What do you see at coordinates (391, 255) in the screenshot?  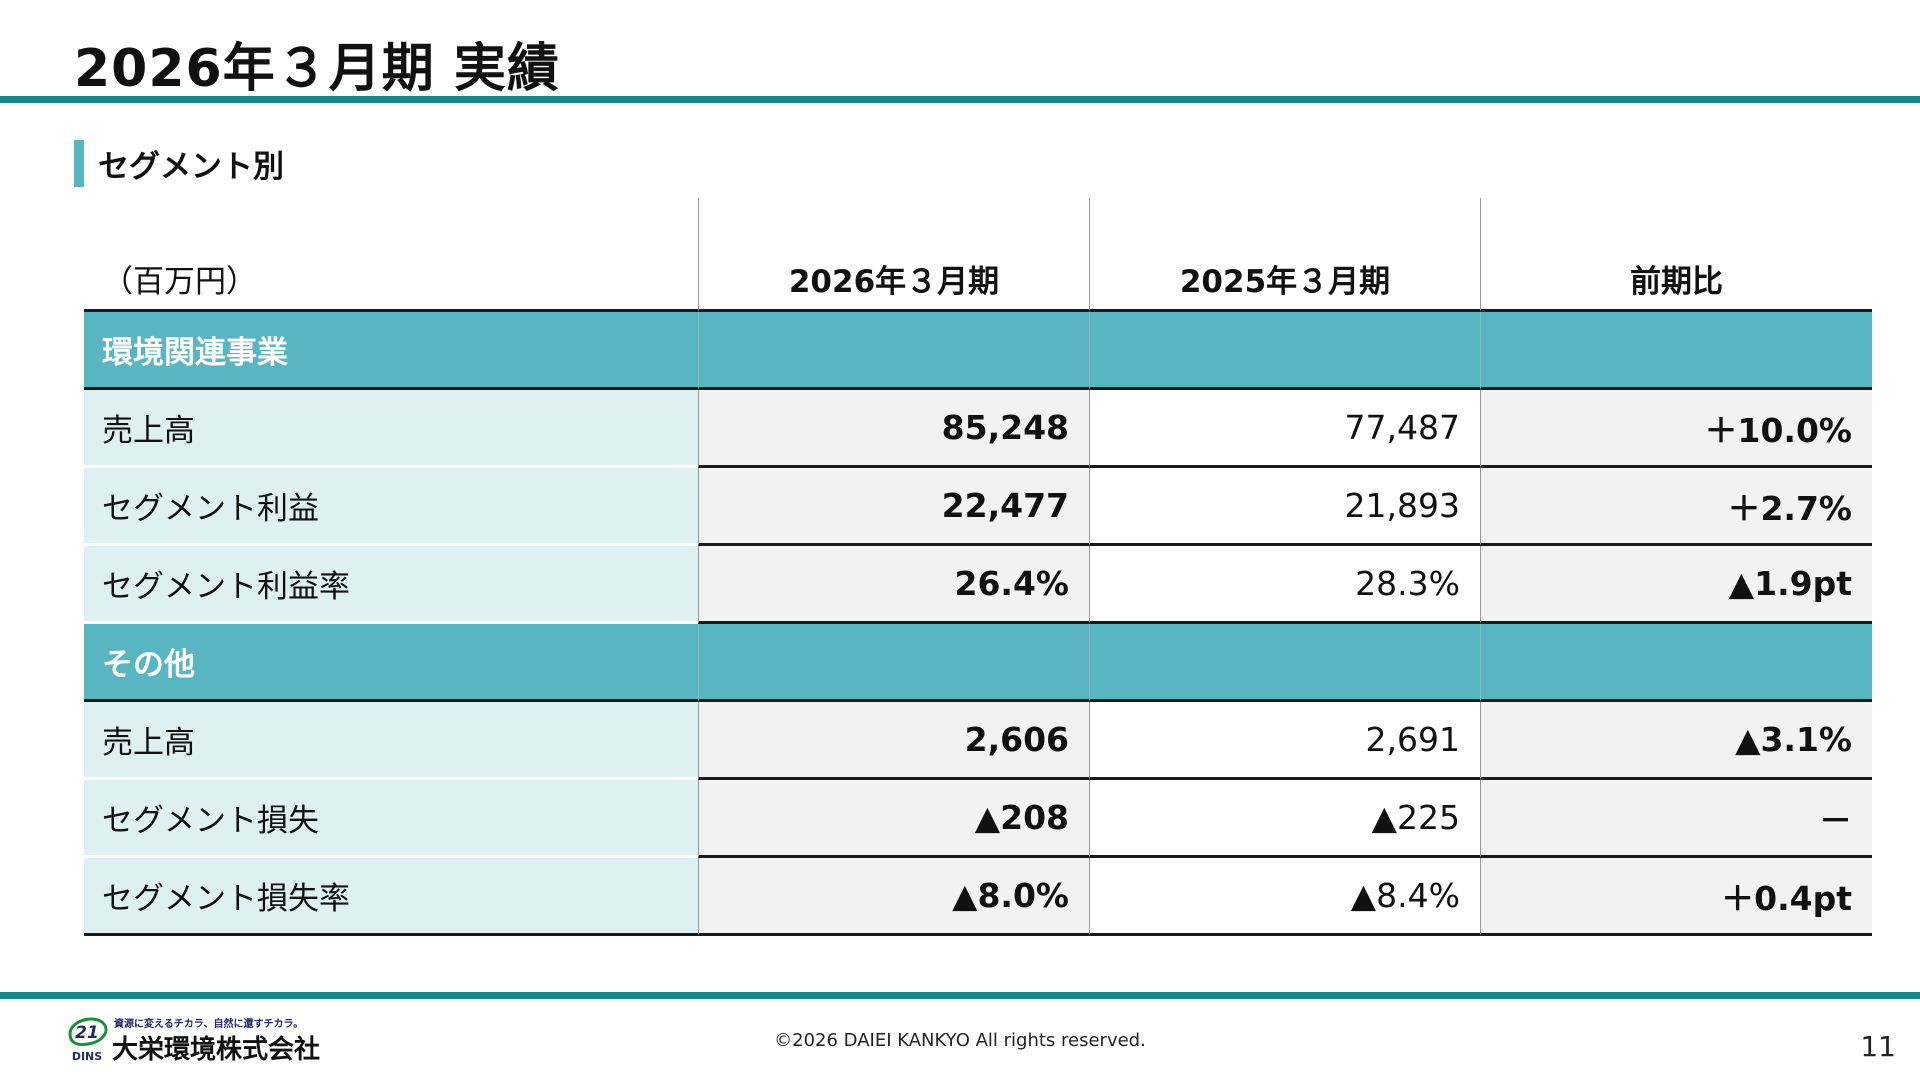 I see `unit-label: （百万円）` at bounding box center [391, 255].